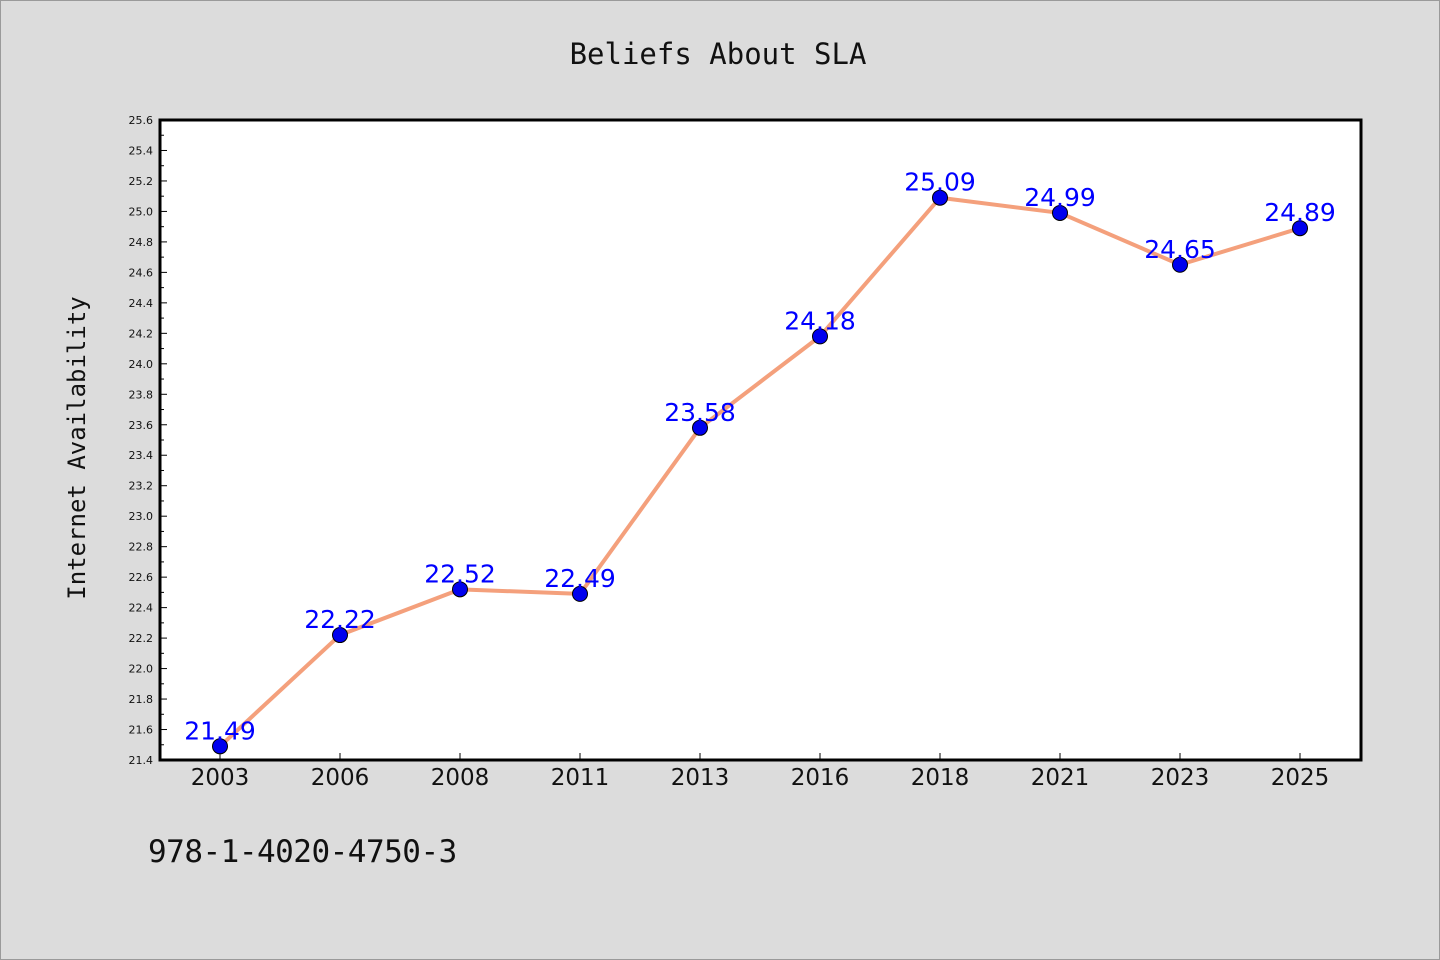  I want to click on data-label: 21.49, so click(220, 730).